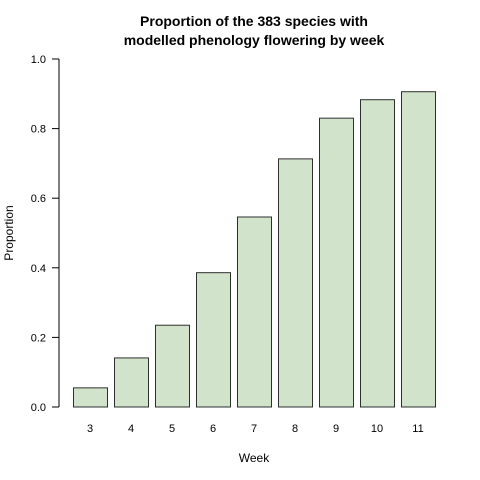 This screenshot has height=480, width=480. I want to click on x-tick-label: 5, so click(172, 429).